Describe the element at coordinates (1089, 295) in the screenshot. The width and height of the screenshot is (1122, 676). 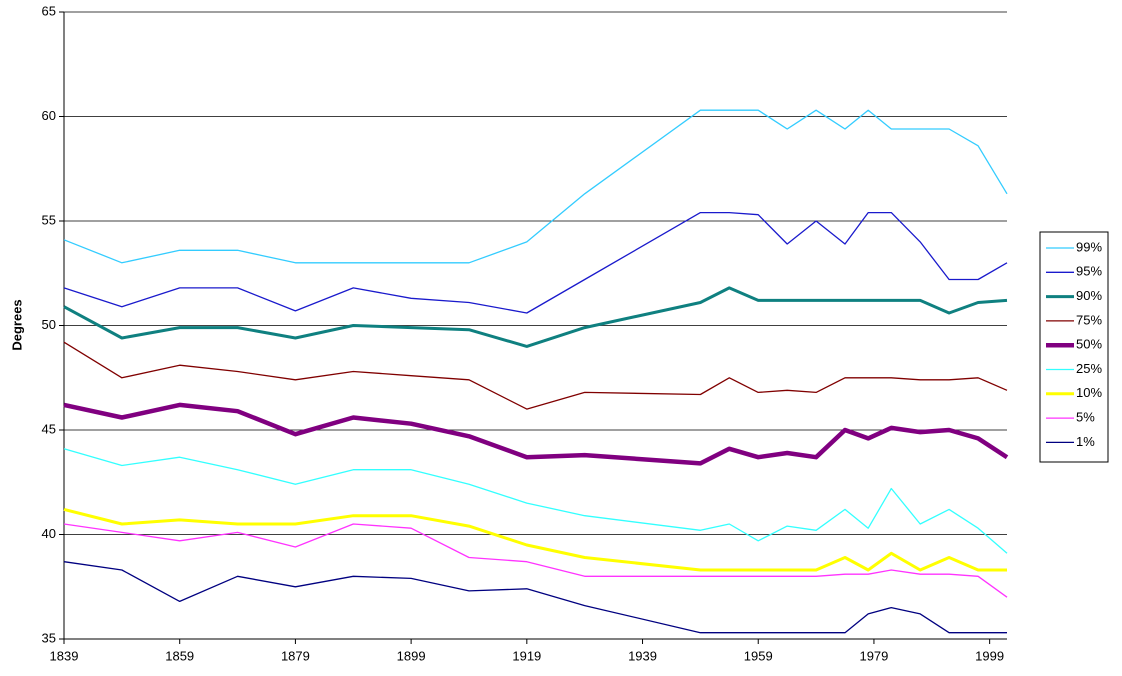
I see `legend-label: 90%` at that location.